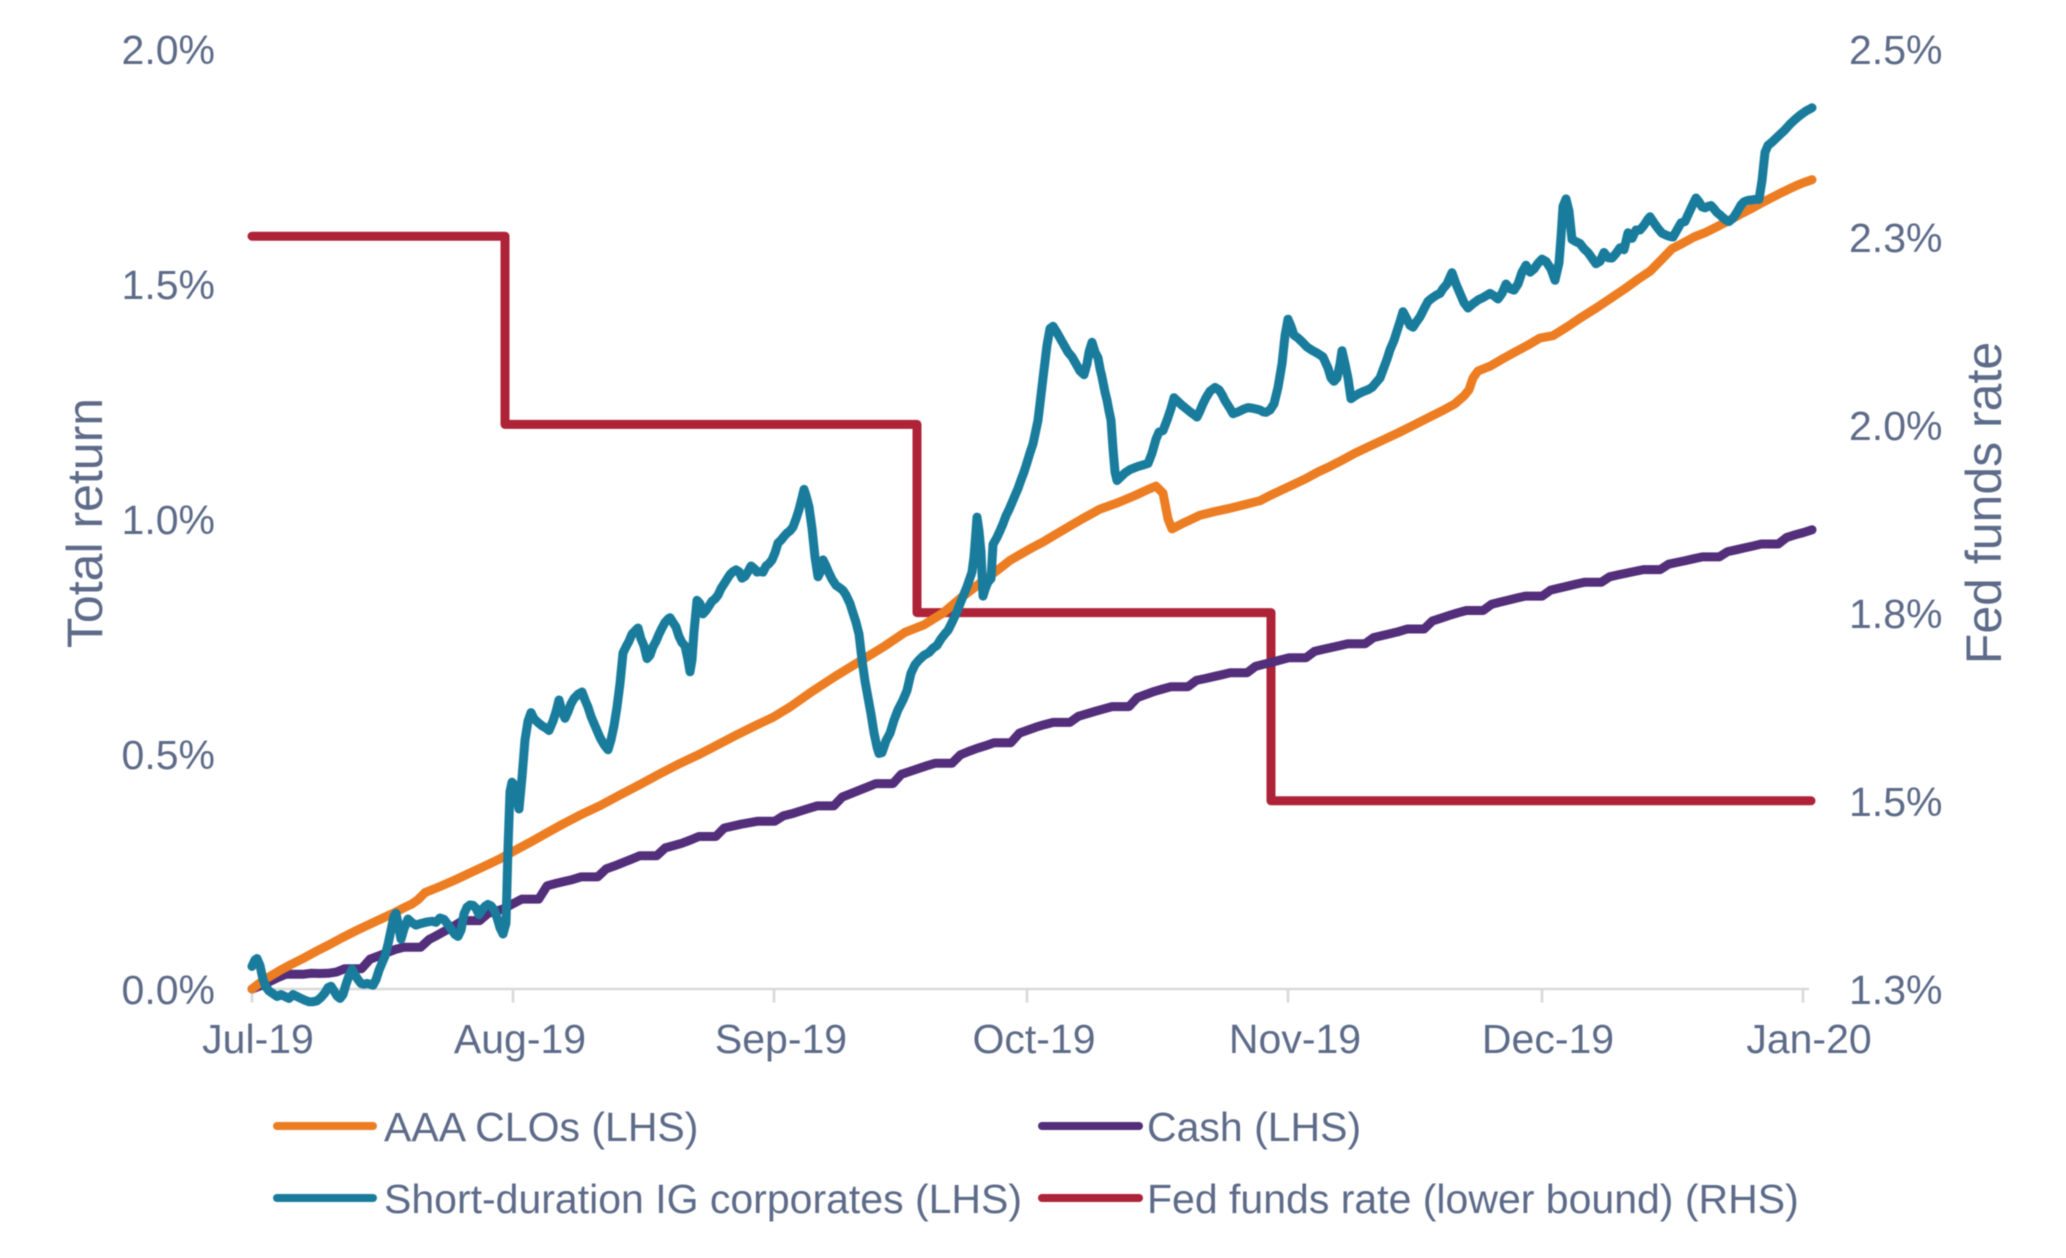 This screenshot has width=2066, height=1258. I want to click on svg-text: Total return, so click(85, 523).